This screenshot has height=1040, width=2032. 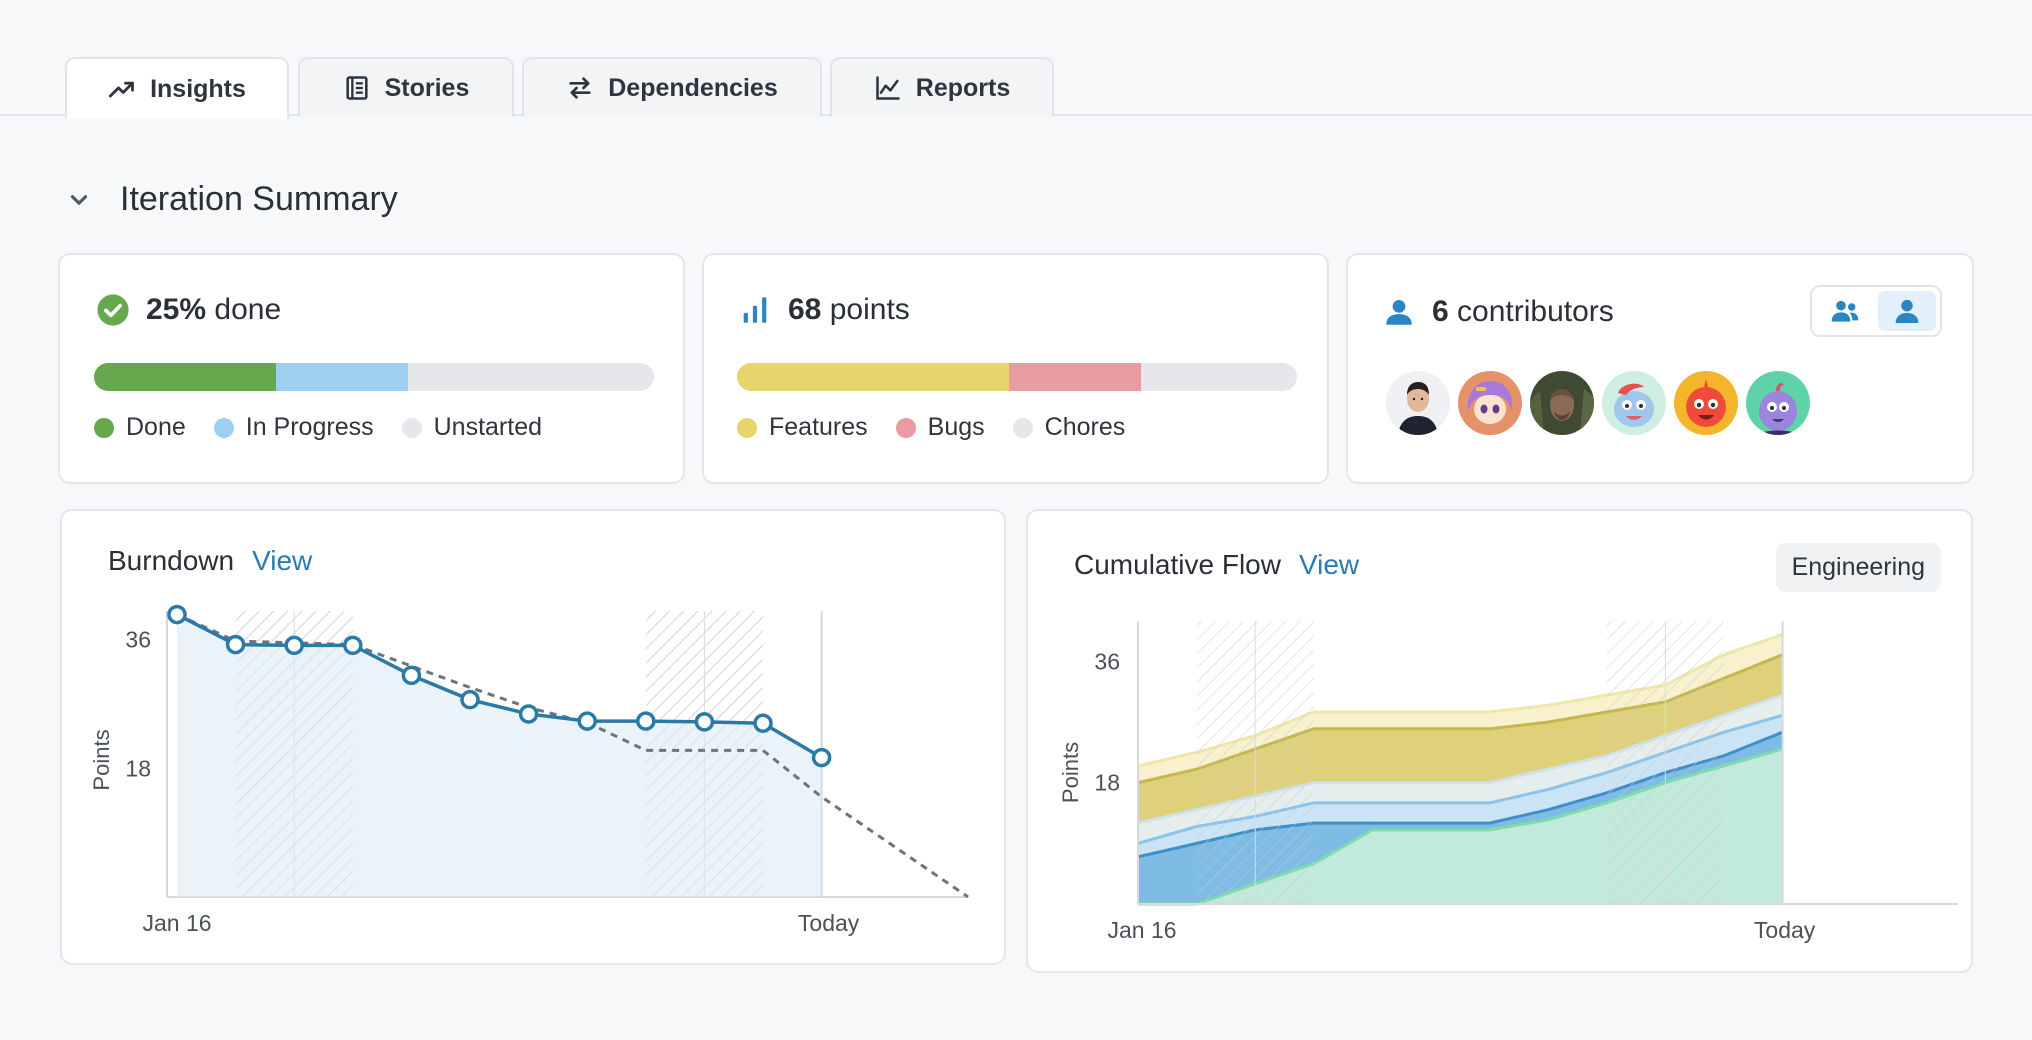 I want to click on done-stat: 25% done, so click(x=188, y=310).